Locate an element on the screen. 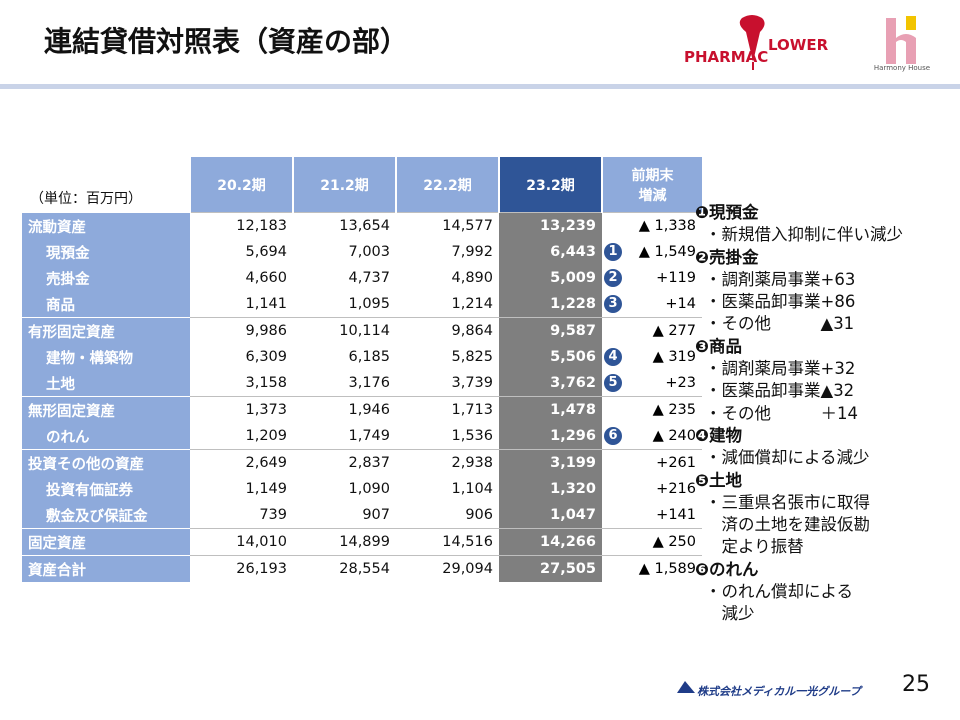 The height and width of the screenshot is (720, 960). change-cell: +261 is located at coordinates (652, 462).